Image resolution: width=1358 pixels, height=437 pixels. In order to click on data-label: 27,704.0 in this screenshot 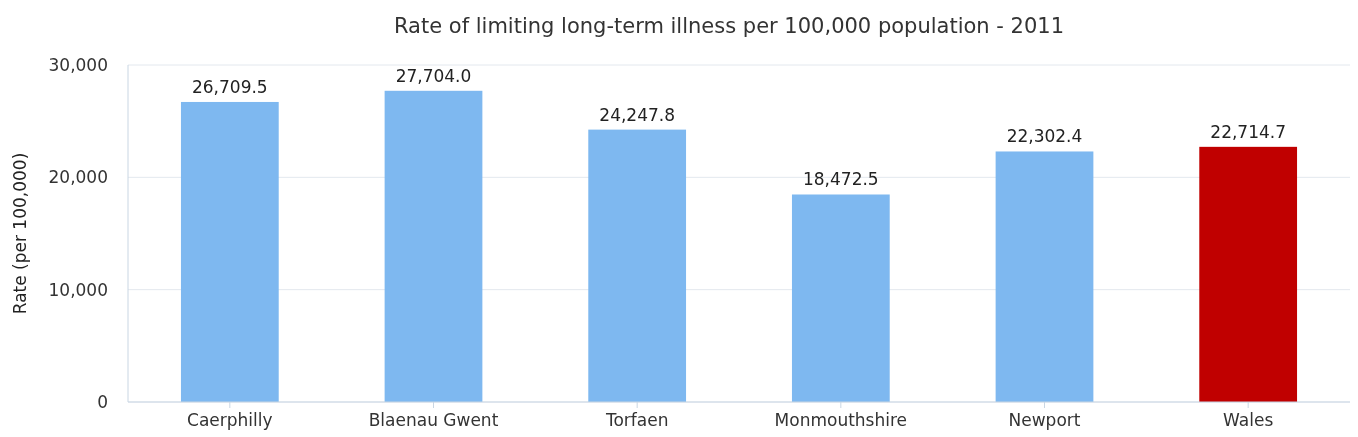, I will do `click(433, 75)`.